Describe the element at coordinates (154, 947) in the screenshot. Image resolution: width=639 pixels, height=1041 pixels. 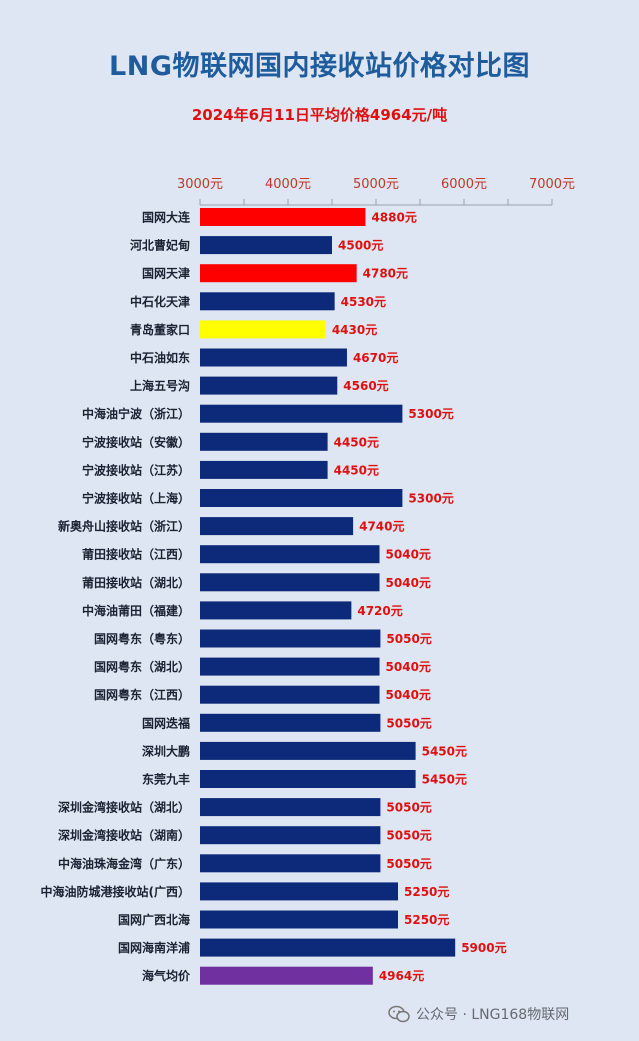
I see `category-label: 国网海南洋浦` at that location.